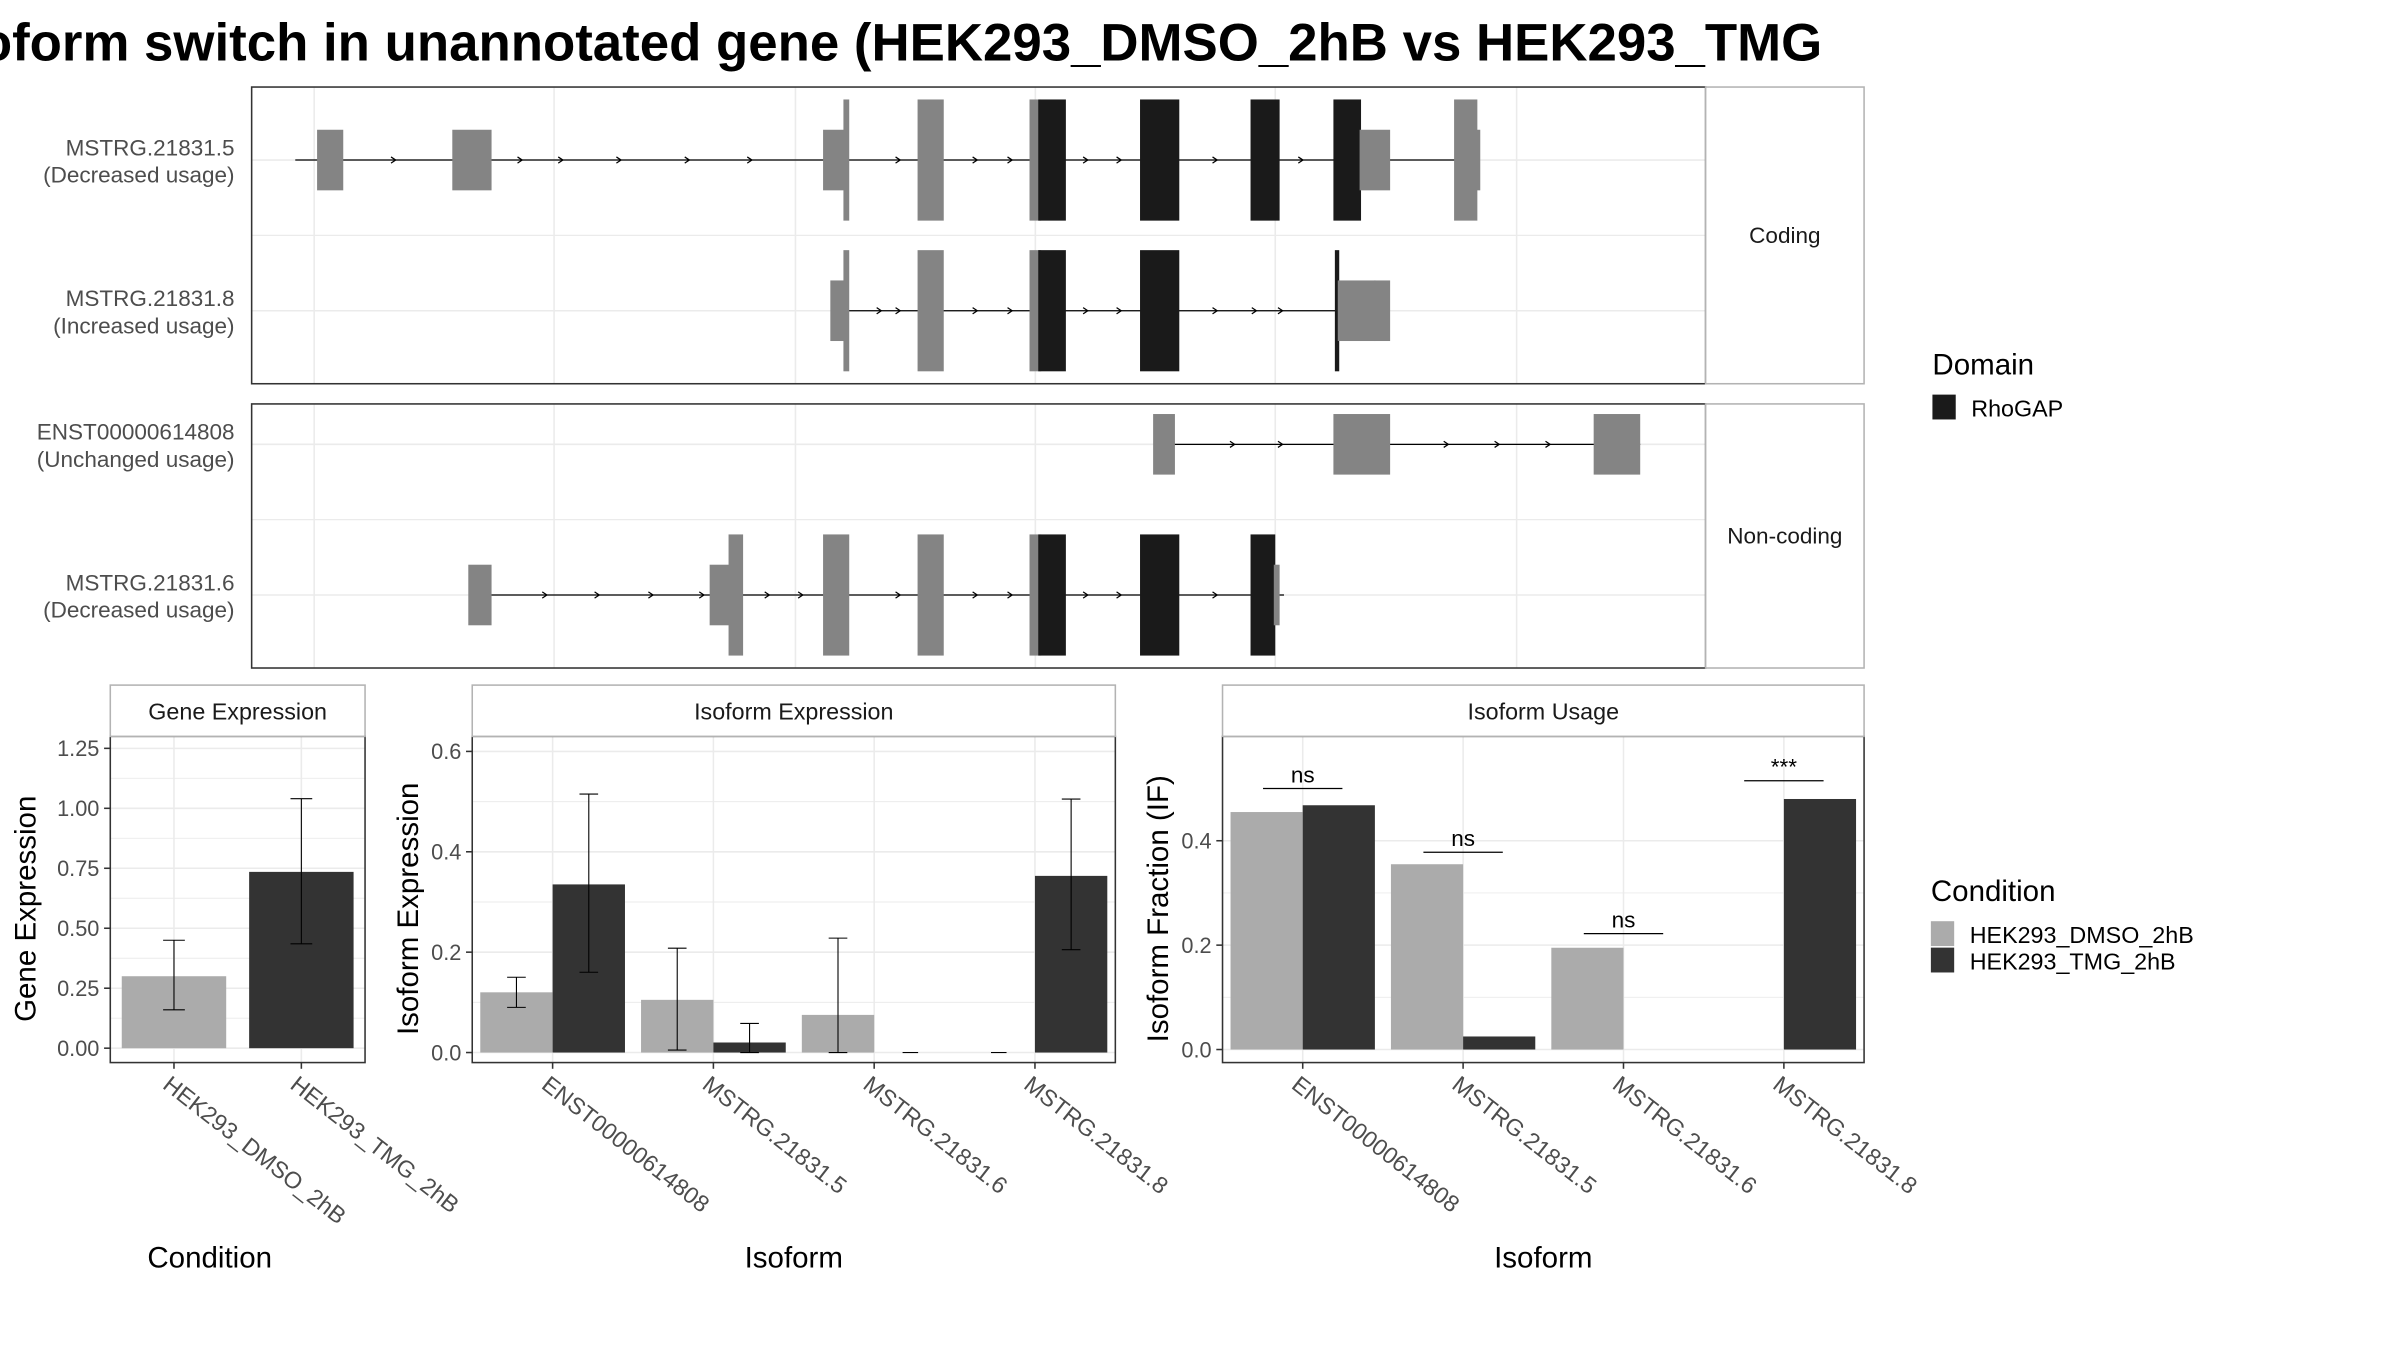  I want to click on legend-domain-label: RhoGAP, so click(2017, 408).